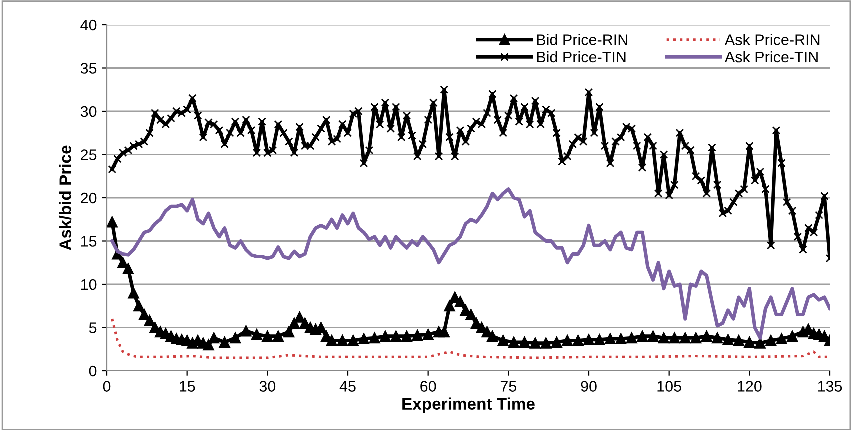  Describe the element at coordinates (93, 371) in the screenshot. I see `y-tick-label: 0` at that location.